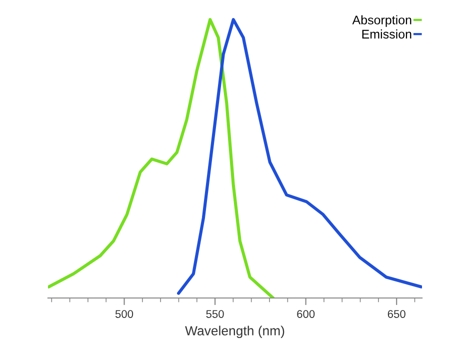 This screenshot has height=339, width=466. Describe the element at coordinates (306, 314) in the screenshot. I see `x-tick-label: 600` at that location.